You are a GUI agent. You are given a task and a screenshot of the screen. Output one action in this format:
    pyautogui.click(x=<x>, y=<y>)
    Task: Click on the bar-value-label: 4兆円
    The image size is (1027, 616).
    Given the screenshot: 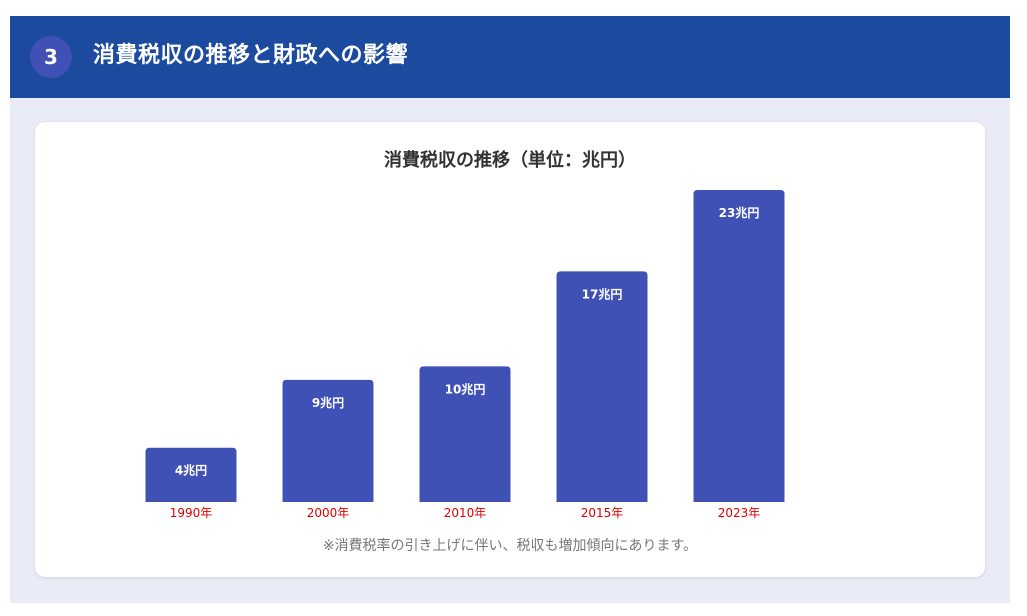 What is the action you would take?
    pyautogui.click(x=191, y=470)
    